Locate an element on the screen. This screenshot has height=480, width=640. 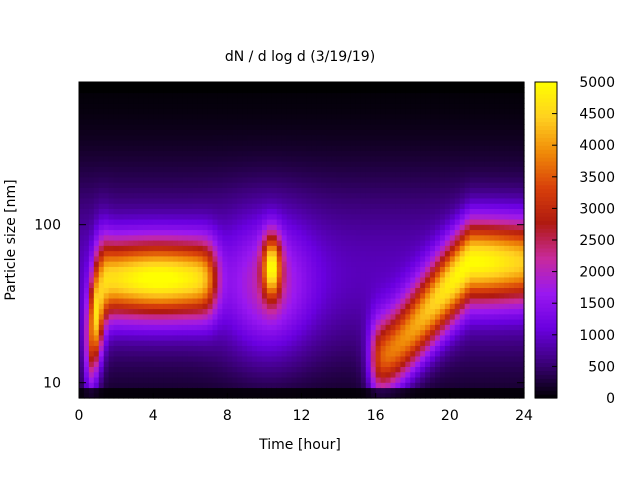
chart-title: dN / d log d (3/19/19) is located at coordinates (300, 57).